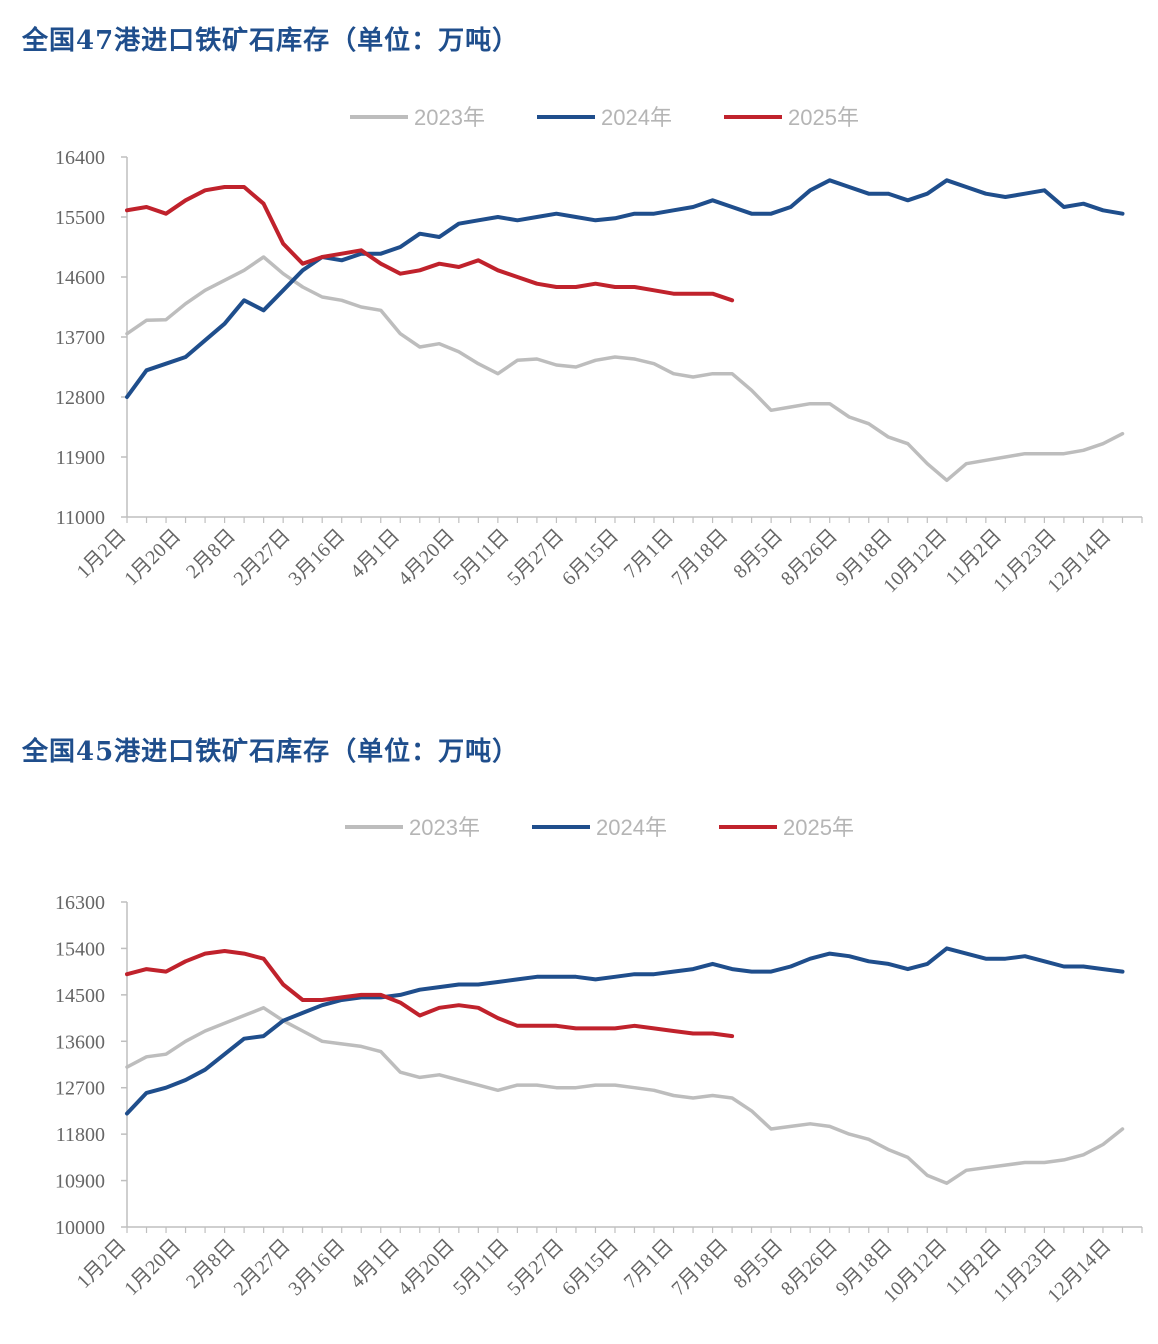 This screenshot has height=1344, width=1158. What do you see at coordinates (80, 158) in the screenshot?
I see `y-tick-label: 16400` at bounding box center [80, 158].